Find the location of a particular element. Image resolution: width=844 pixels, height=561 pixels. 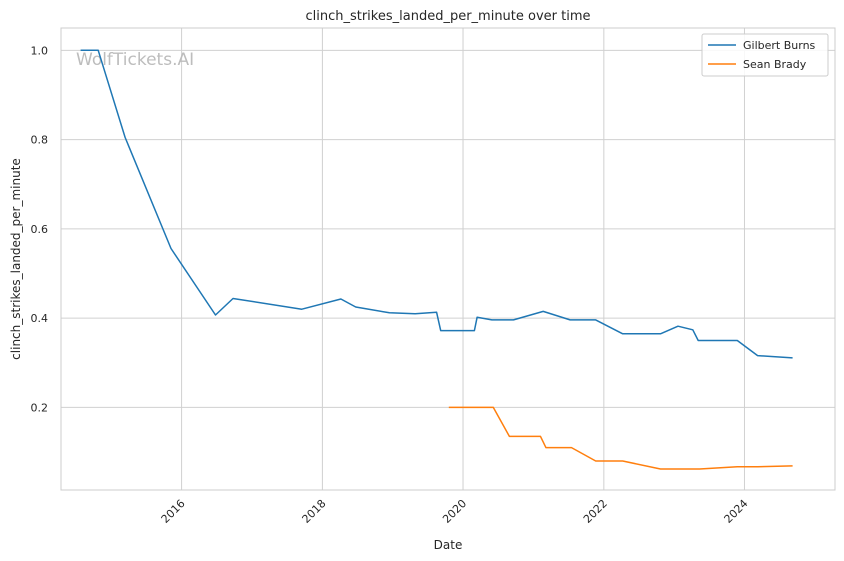

y-tick-label: 0.8 is located at coordinates (40, 140).